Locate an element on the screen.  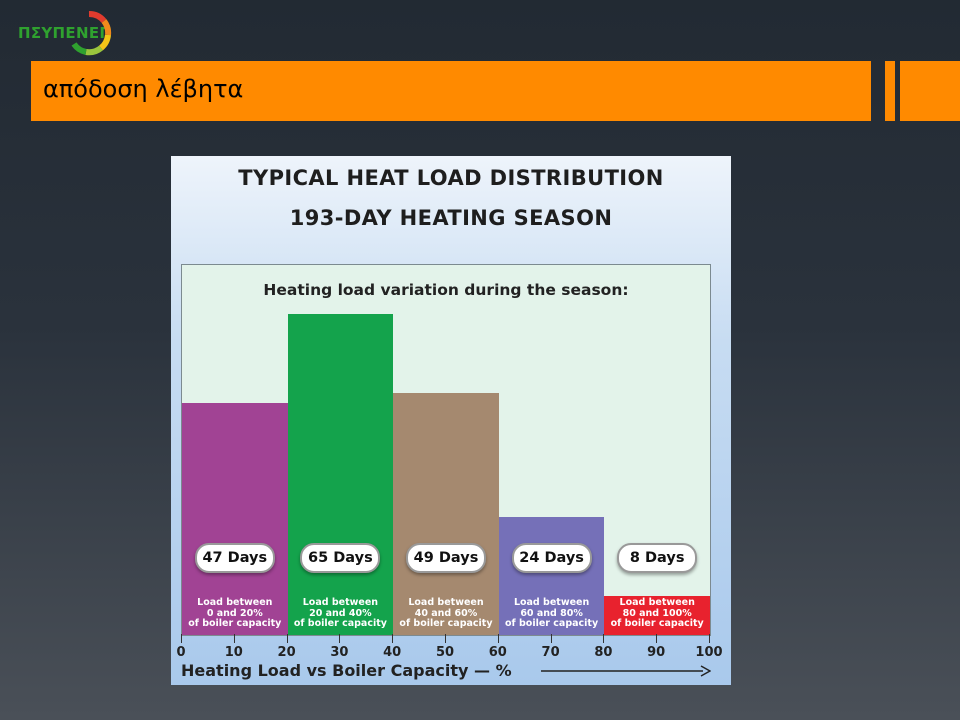
x-axis-tick-label: 90 is located at coordinates (656, 652).